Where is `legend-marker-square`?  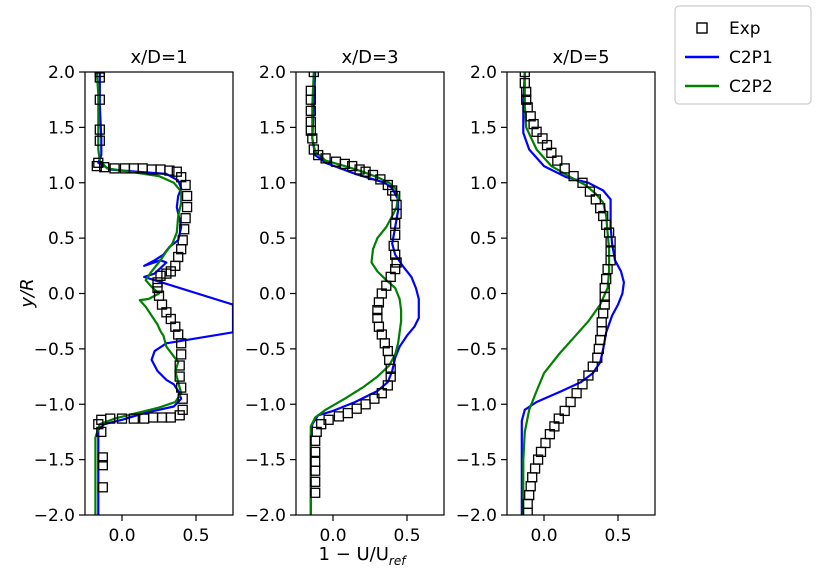 legend-marker-square is located at coordinates (702, 28).